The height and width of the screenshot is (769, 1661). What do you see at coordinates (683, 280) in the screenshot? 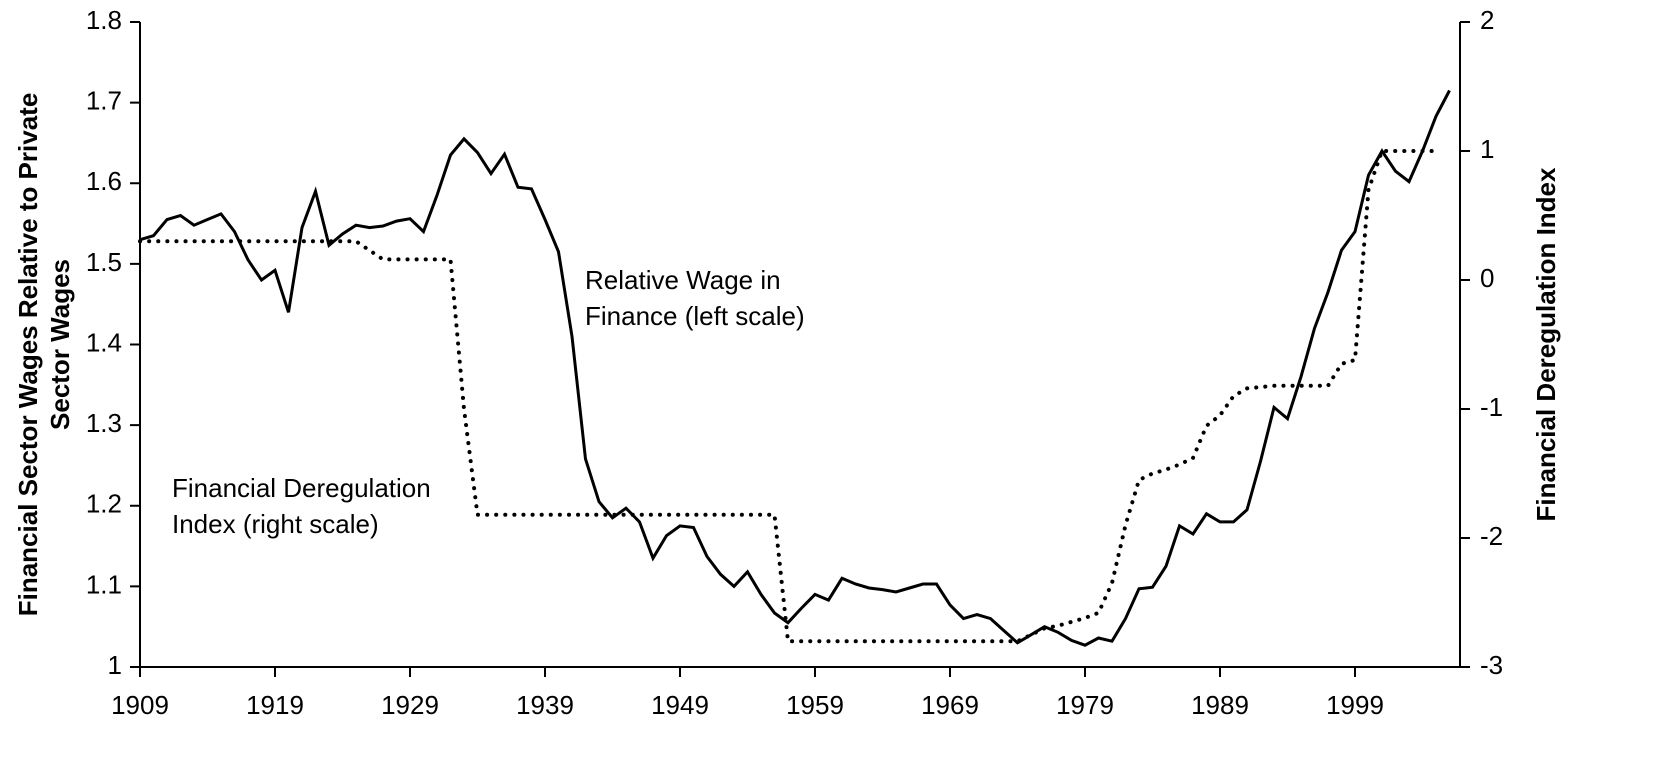
I see `annotation: Relative Wage in` at bounding box center [683, 280].